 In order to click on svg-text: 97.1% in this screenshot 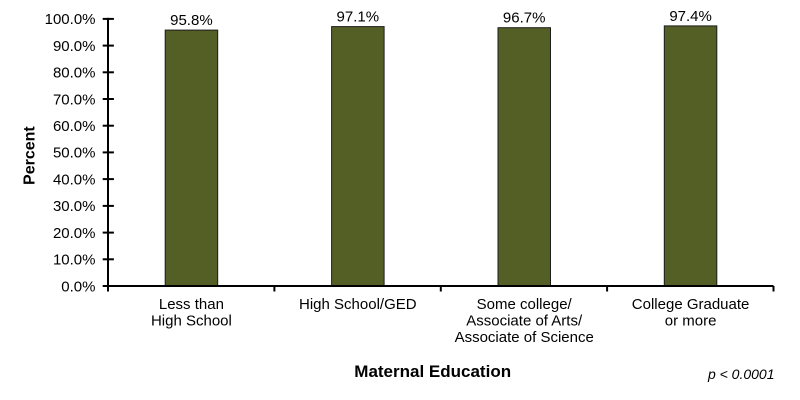, I will do `click(358, 17)`.